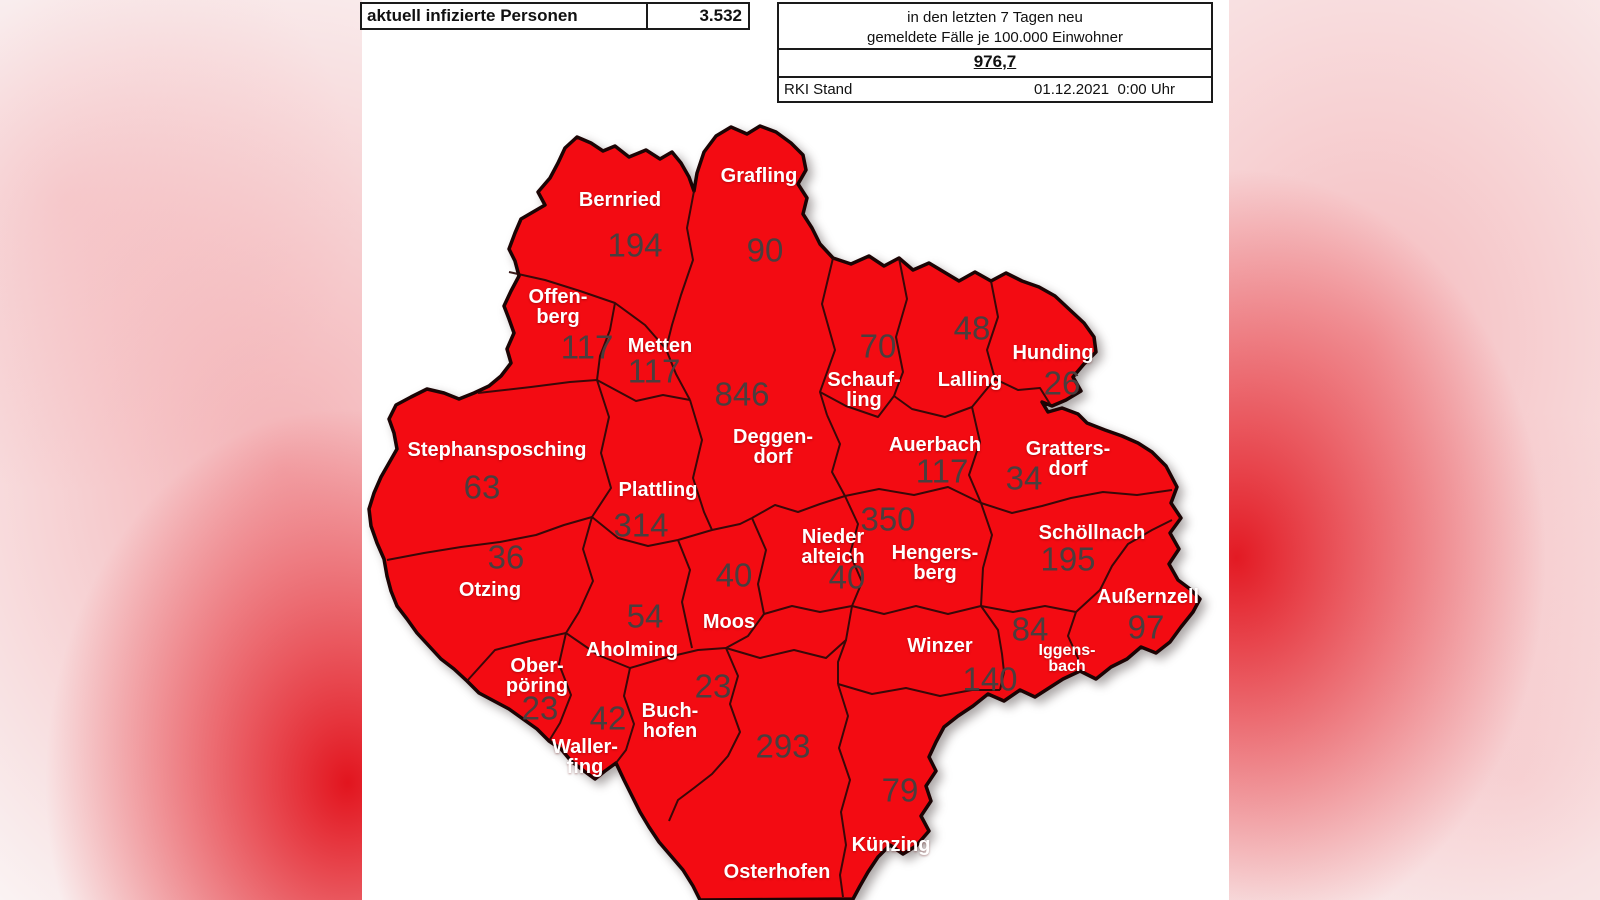  Describe the element at coordinates (818, 89) in the screenshot. I see `rki-source-label: RKI Stand` at that location.